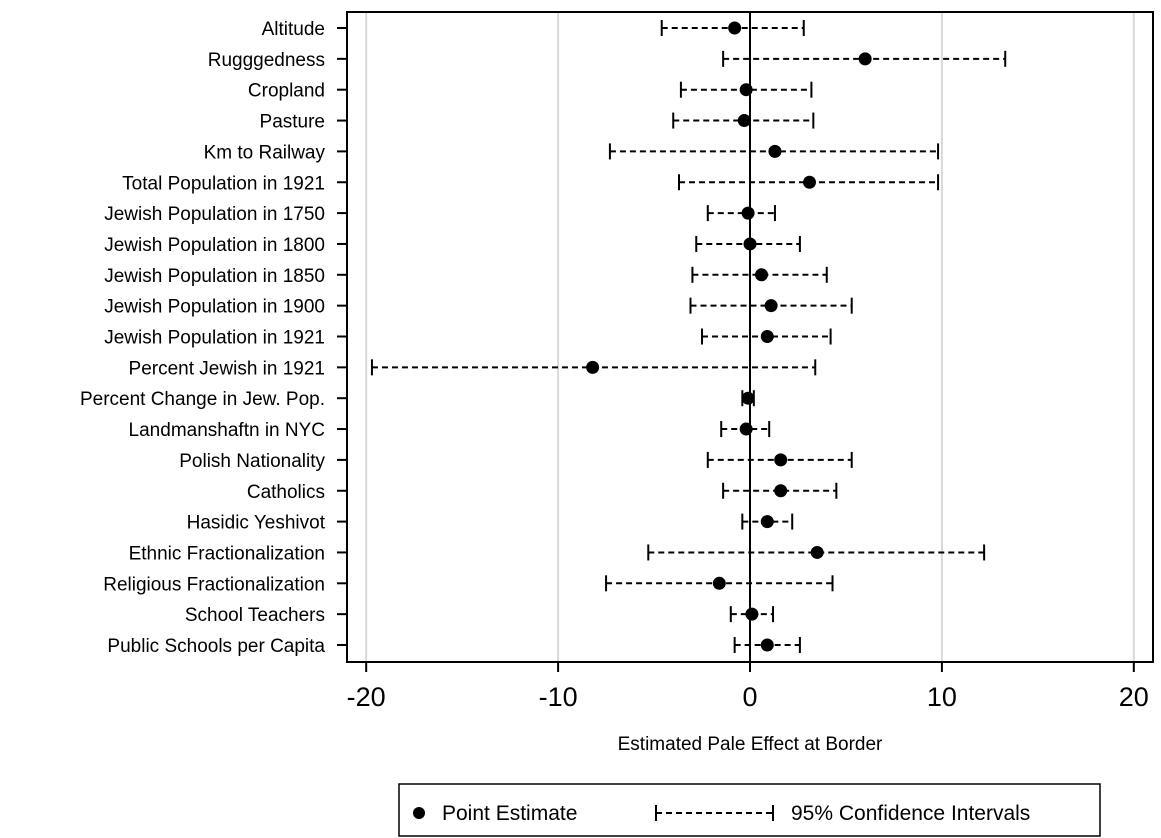  I want to click on legend-box, so click(749, 810).